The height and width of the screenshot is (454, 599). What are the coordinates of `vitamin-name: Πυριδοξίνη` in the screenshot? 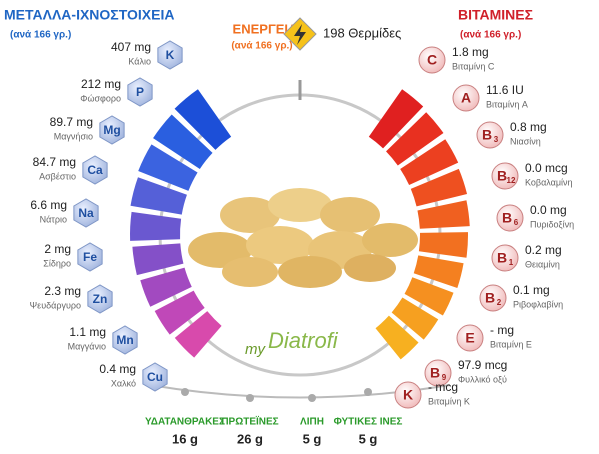 It's located at (552, 224).